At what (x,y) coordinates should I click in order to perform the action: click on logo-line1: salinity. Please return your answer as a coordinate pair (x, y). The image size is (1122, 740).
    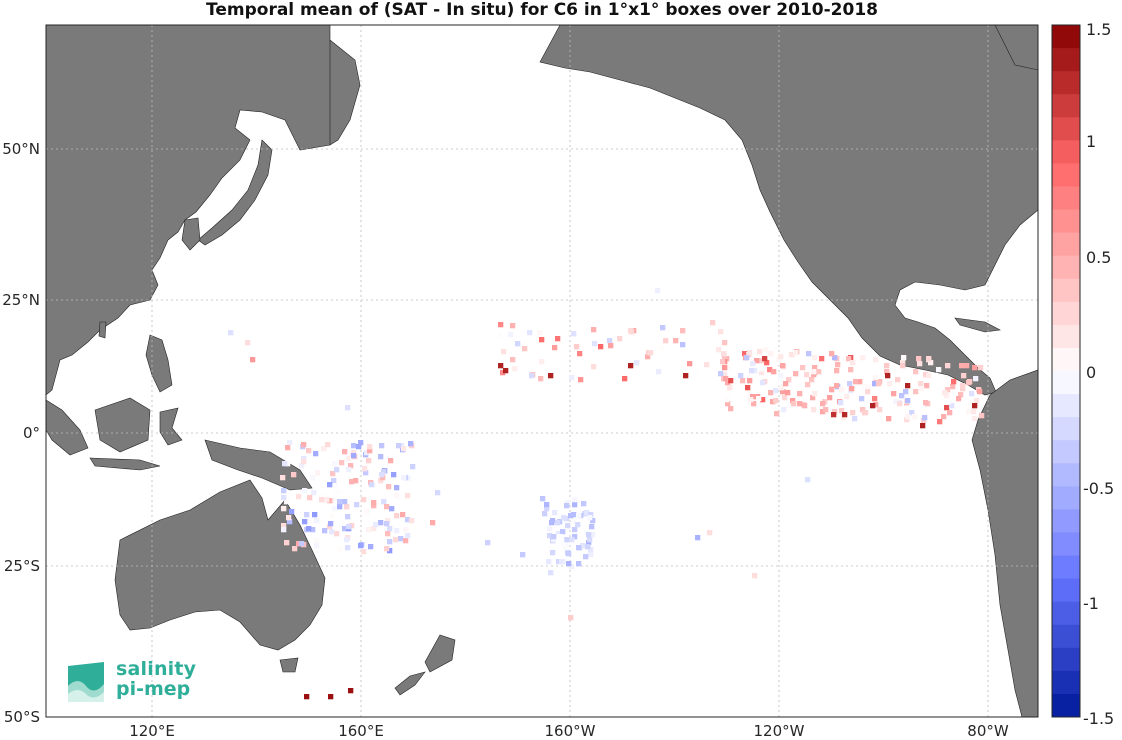
    Looking at the image, I should click on (156, 669).